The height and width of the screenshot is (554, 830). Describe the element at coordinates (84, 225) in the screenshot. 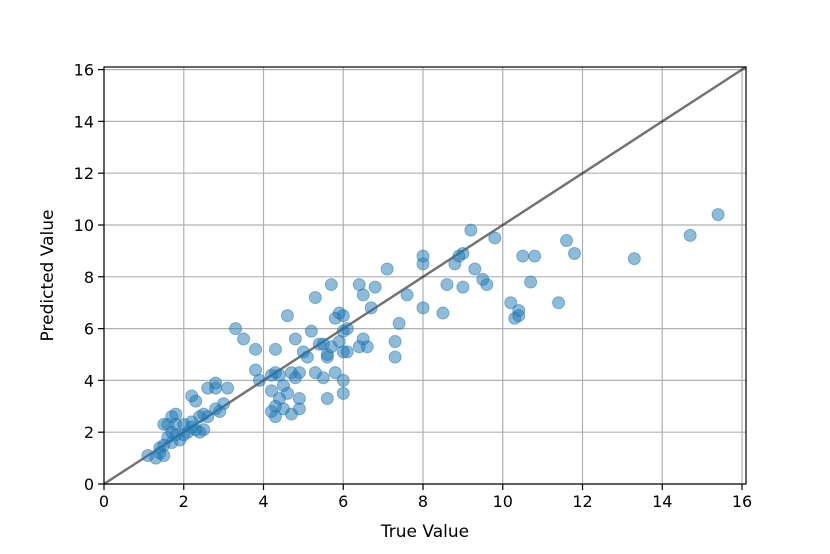

I see `y-tick-label: 10` at that location.